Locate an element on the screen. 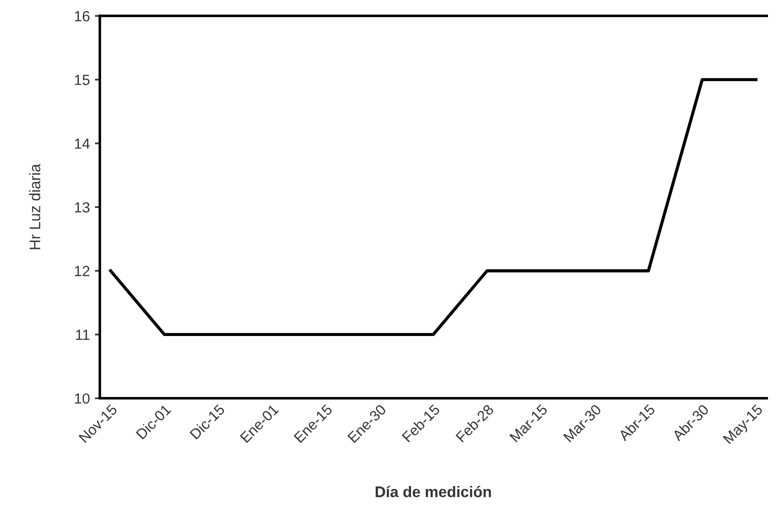  y-tick-label: 10 is located at coordinates (82, 398).